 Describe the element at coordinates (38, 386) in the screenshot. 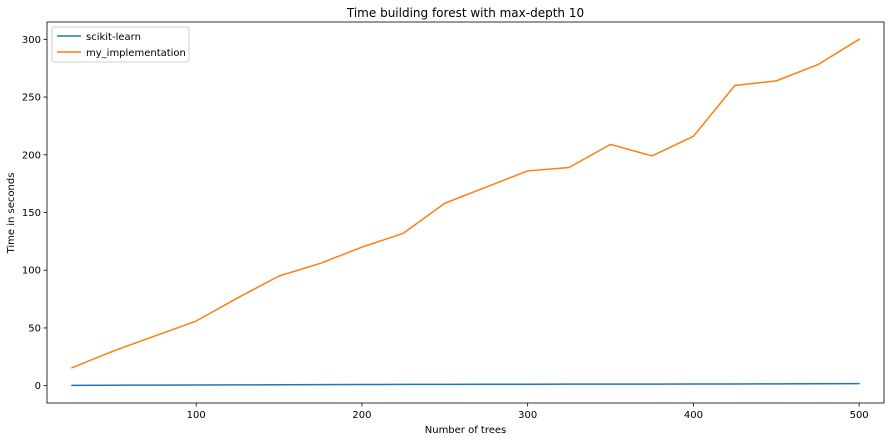

I see `y-tick-label: 0` at that location.